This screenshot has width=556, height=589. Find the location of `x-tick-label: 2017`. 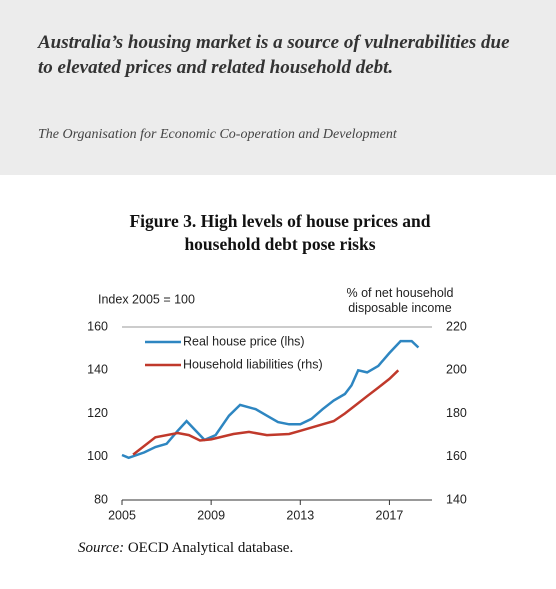

x-tick-label: 2017 is located at coordinates (390, 515).